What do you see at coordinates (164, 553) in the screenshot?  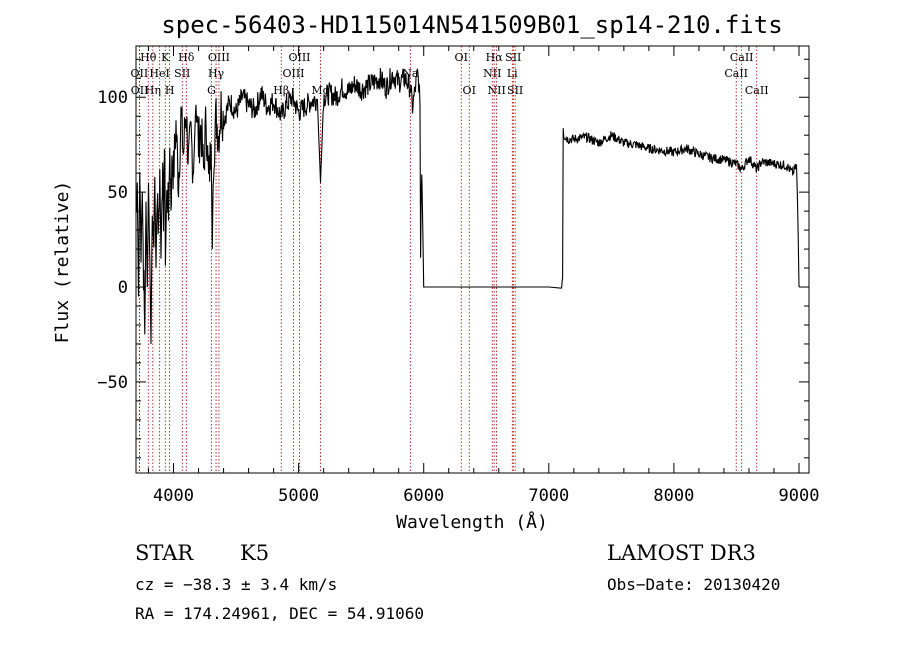 I see `object-class-label: STAR` at bounding box center [164, 553].